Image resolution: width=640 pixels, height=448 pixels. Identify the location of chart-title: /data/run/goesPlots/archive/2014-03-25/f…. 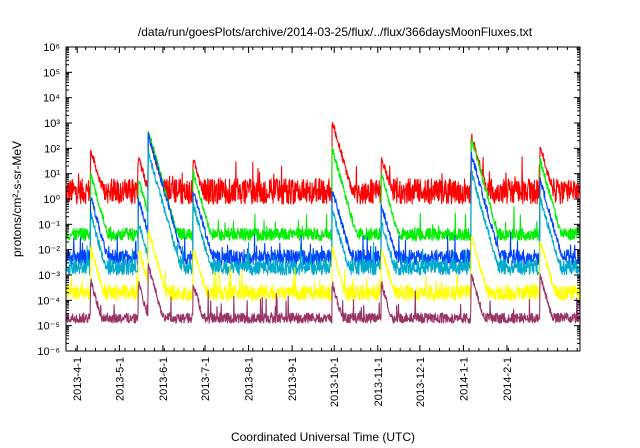
(335, 32).